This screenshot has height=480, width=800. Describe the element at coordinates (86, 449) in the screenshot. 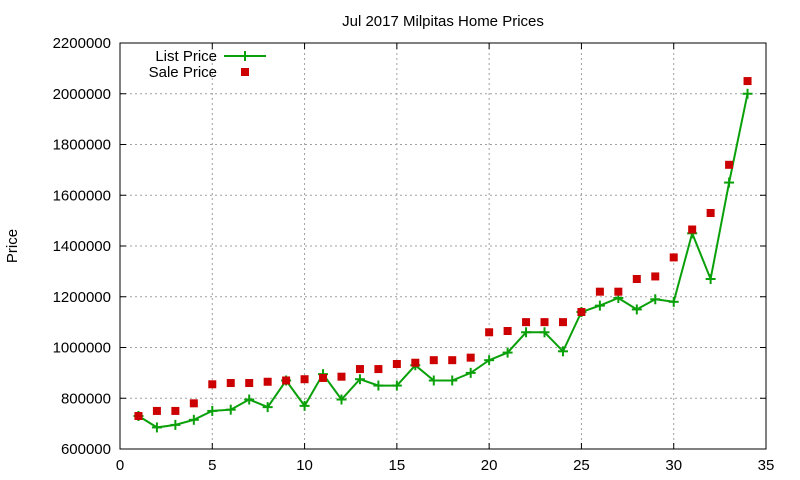

I see `y-tick-label: 600000` at that location.